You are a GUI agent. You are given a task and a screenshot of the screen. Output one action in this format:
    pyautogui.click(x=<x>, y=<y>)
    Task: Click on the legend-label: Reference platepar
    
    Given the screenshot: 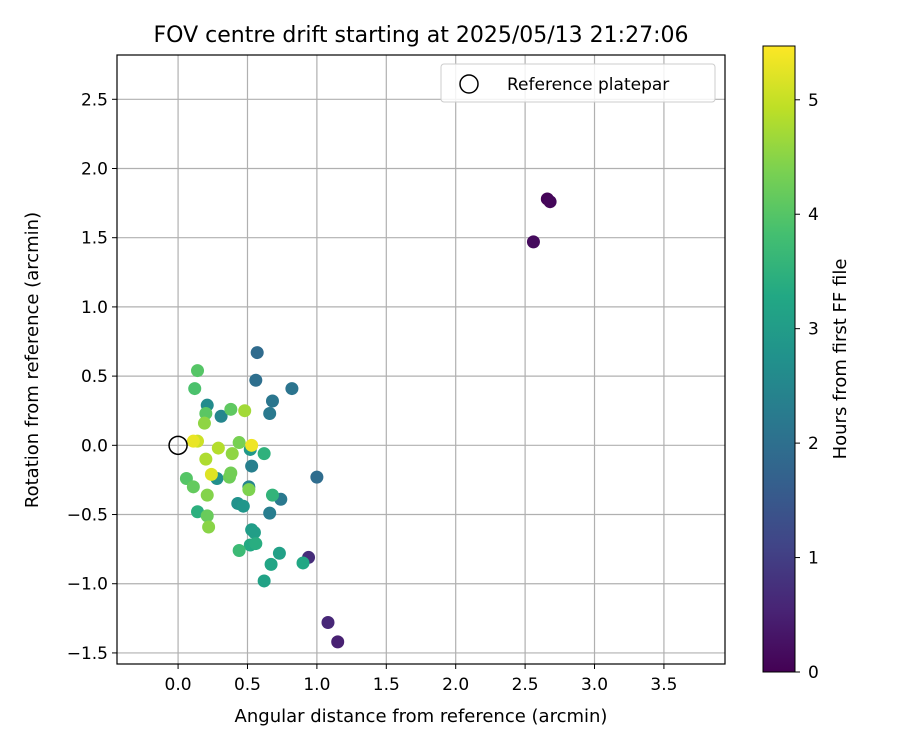 What is the action you would take?
    pyautogui.click(x=588, y=85)
    